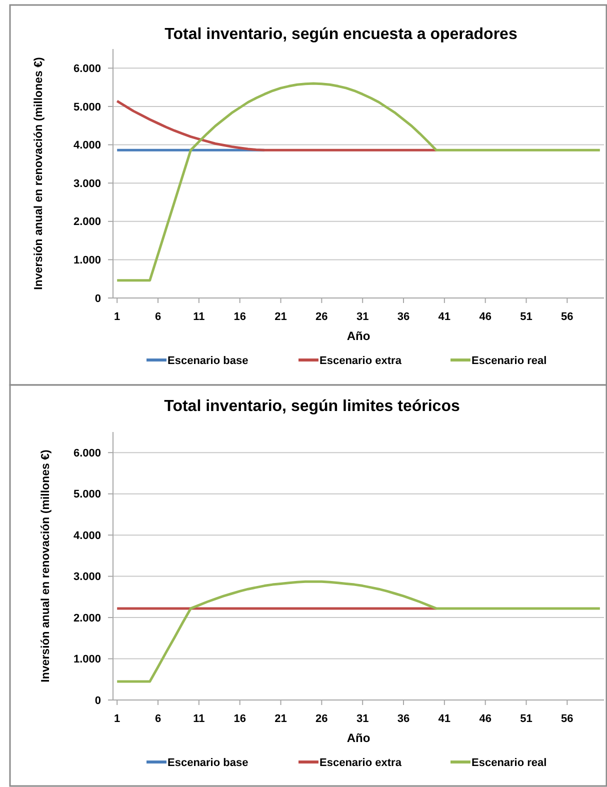 The width and height of the screenshot is (607, 787). I want to click on chart-title: Total inventario, según encuesta a operadores, so click(341, 34).